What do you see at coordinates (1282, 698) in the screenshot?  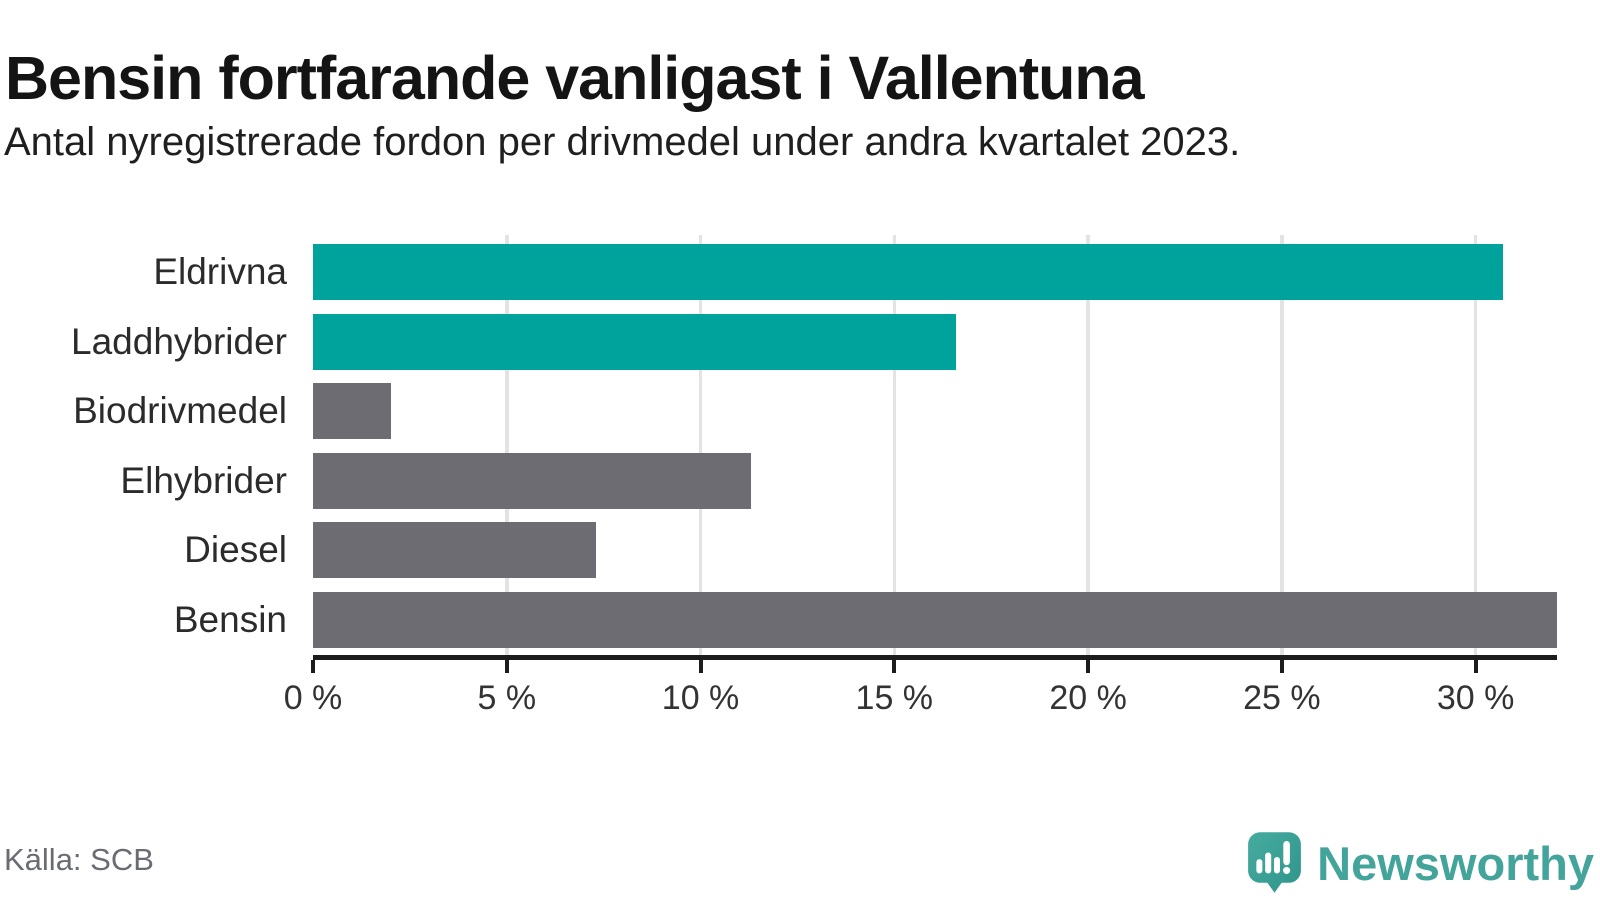 I see `tick-label-25: 25 %` at bounding box center [1282, 698].